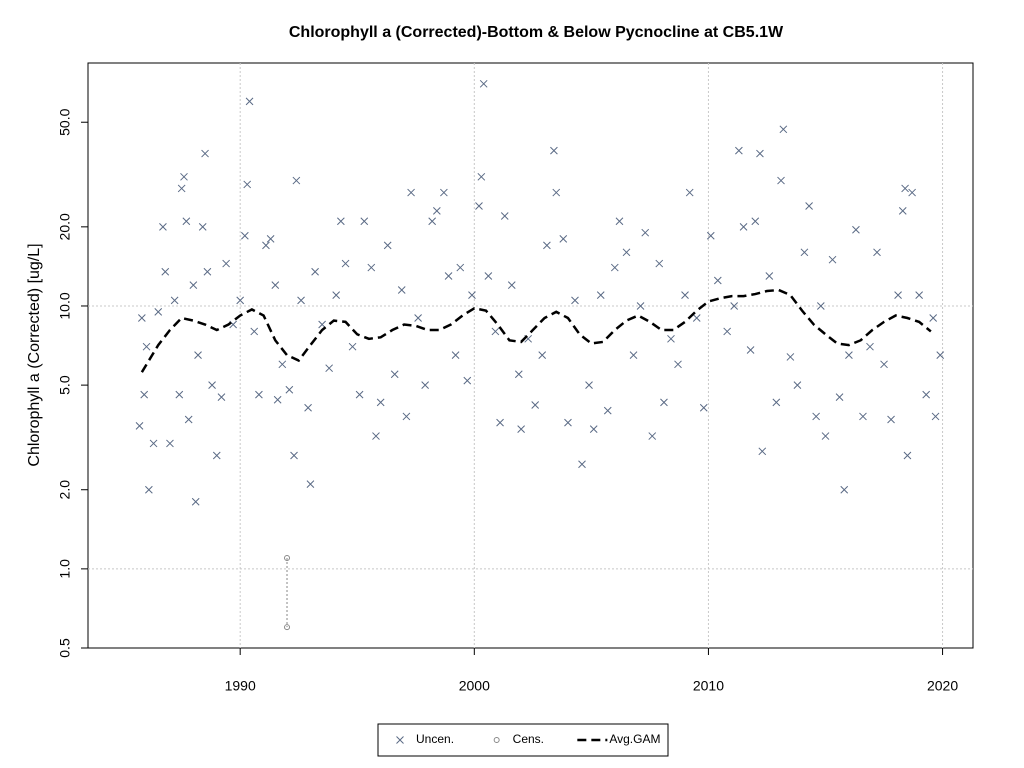  Describe the element at coordinates (65, 385) in the screenshot. I see `y-tick-label: 5.0` at that location.